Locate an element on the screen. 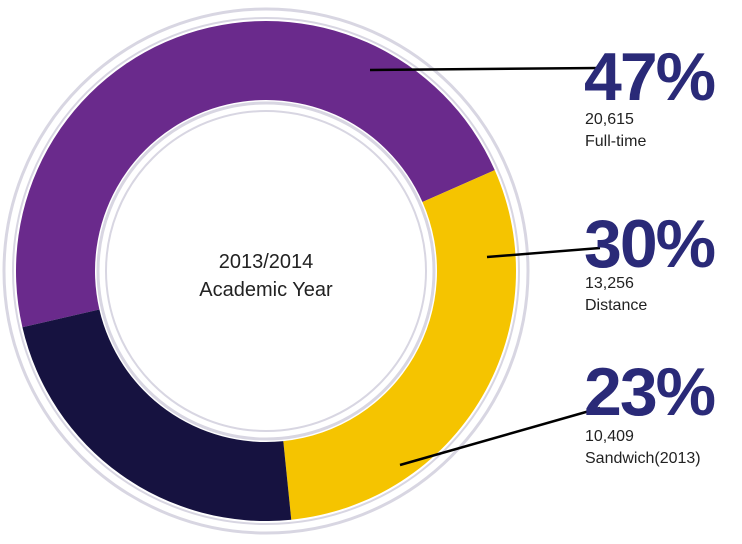 The image size is (742, 544). slice-category: Distance is located at coordinates (616, 305).